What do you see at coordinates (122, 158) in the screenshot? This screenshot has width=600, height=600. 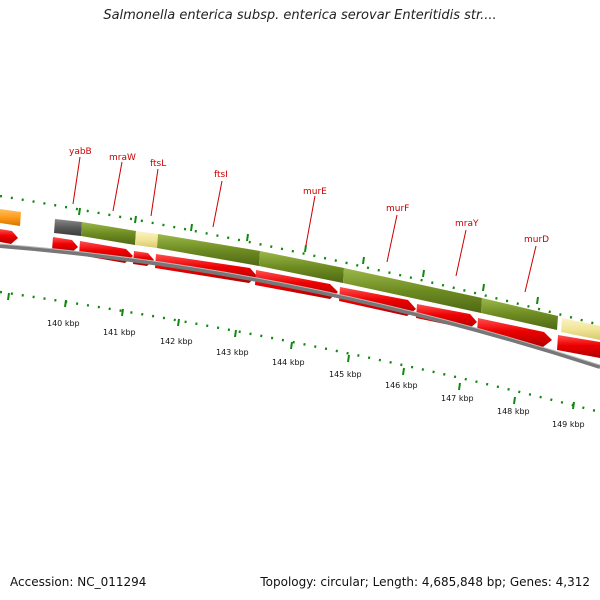 I see `gene-label-mraW: mraW` at bounding box center [122, 158].